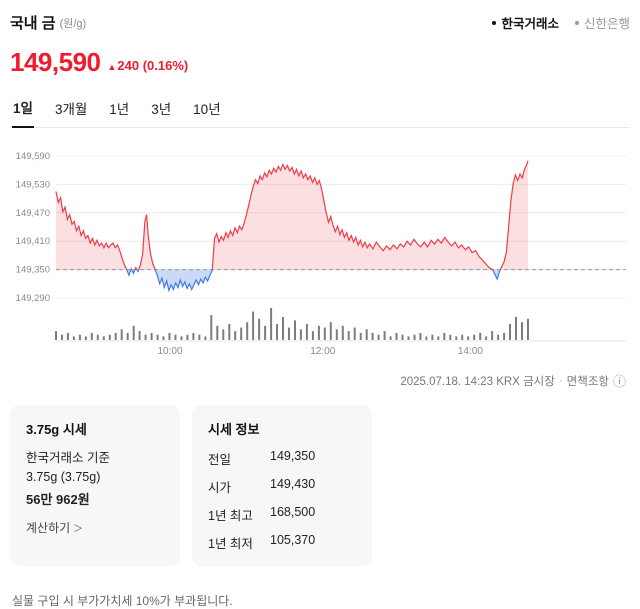 This screenshot has width=640, height=609. I want to click on unselected-dot-icon, so click(576, 22).